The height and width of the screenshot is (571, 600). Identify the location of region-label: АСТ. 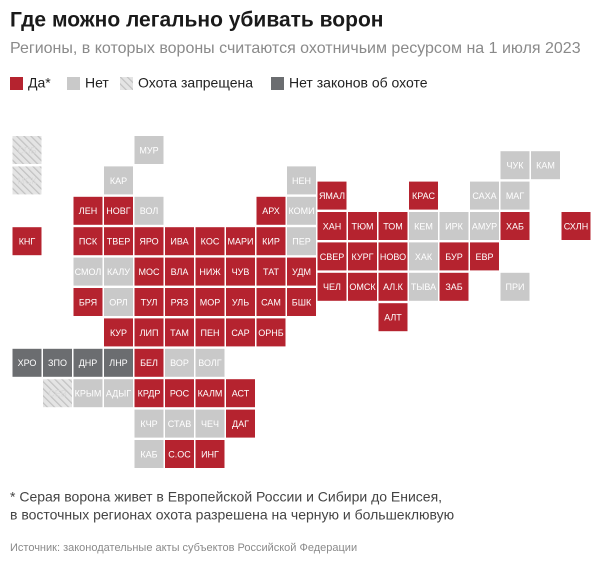
(241, 394).